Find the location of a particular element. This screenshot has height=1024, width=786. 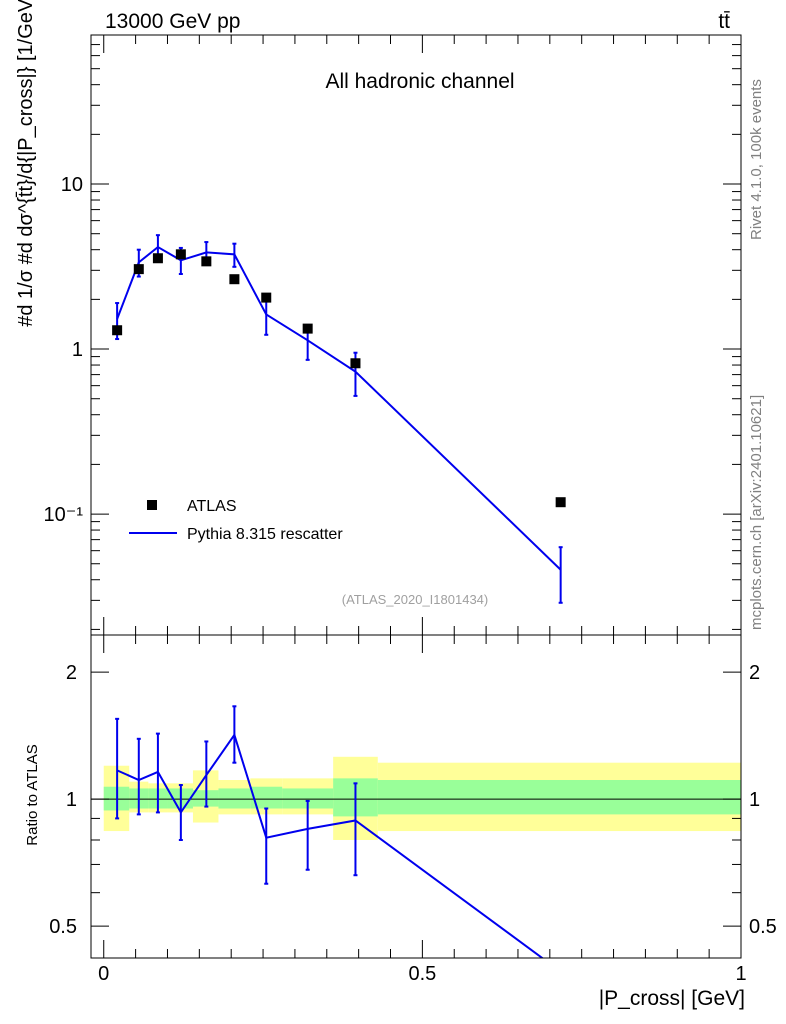

ratio-ytick-label: 1 is located at coordinates (71, 800).